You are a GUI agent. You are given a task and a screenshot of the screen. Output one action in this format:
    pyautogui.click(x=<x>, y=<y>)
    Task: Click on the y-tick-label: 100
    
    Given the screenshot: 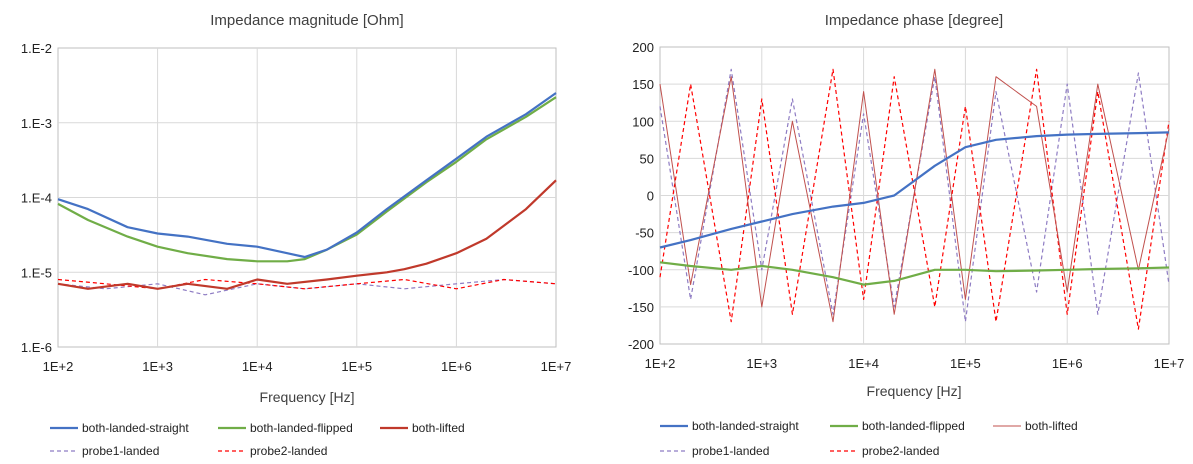 What is the action you would take?
    pyautogui.click(x=643, y=121)
    